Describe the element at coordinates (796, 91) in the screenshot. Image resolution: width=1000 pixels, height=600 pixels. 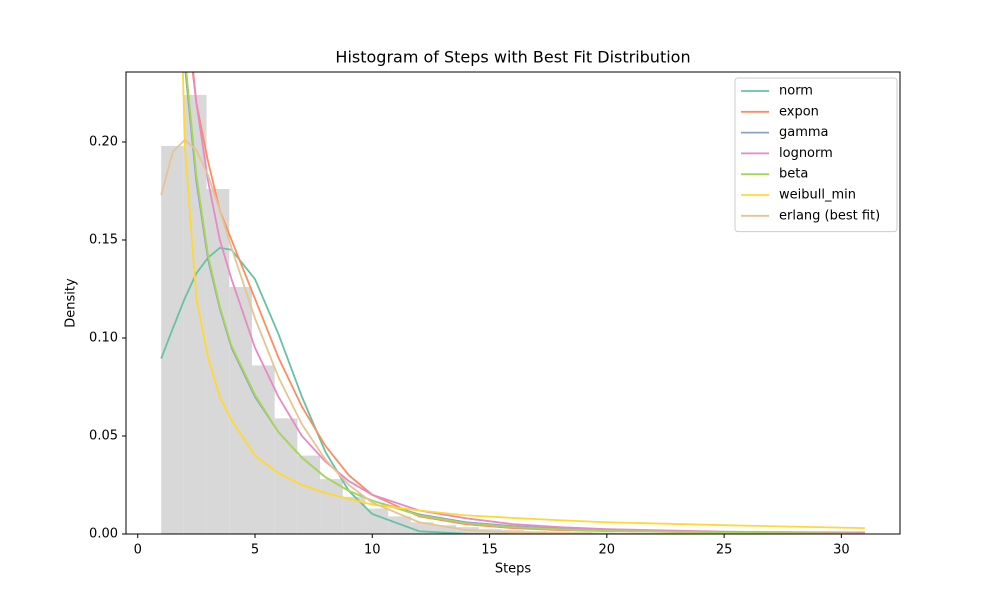
I see `legend-label: norm` at that location.